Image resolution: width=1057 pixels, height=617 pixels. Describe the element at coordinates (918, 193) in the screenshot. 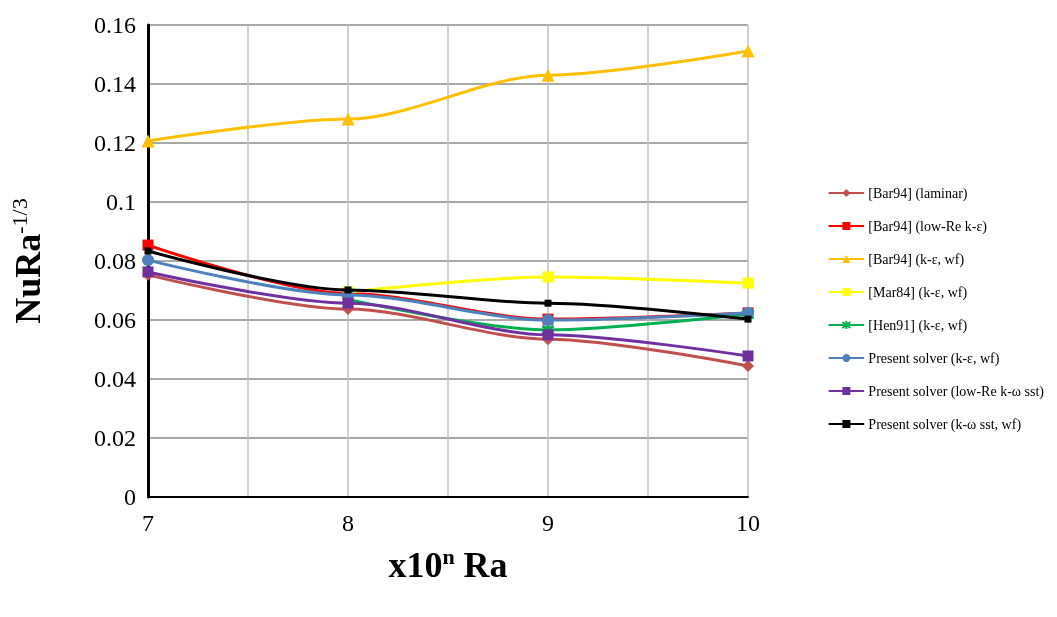

I see `legend-label: [Bar94] (laminar)` at that location.